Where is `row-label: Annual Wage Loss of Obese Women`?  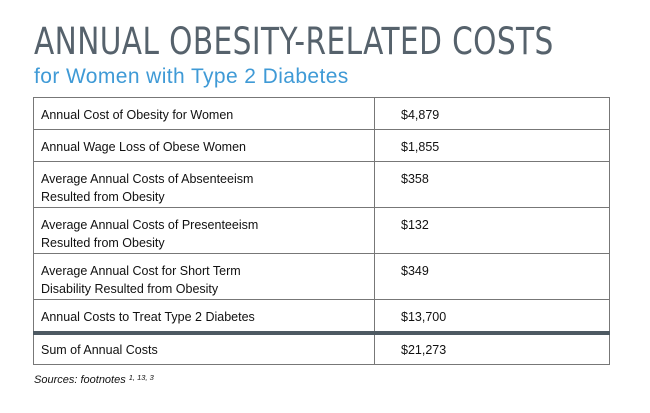 row-label: Annual Wage Loss of Obese Women is located at coordinates (204, 145).